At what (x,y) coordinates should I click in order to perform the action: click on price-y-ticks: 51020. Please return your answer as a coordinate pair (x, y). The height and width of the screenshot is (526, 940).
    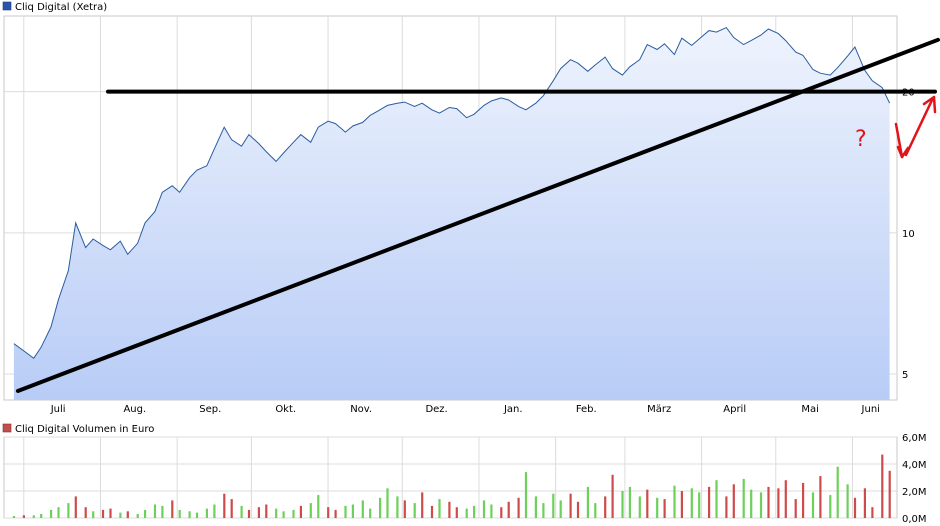
    Looking at the image, I should click on (908, 234).